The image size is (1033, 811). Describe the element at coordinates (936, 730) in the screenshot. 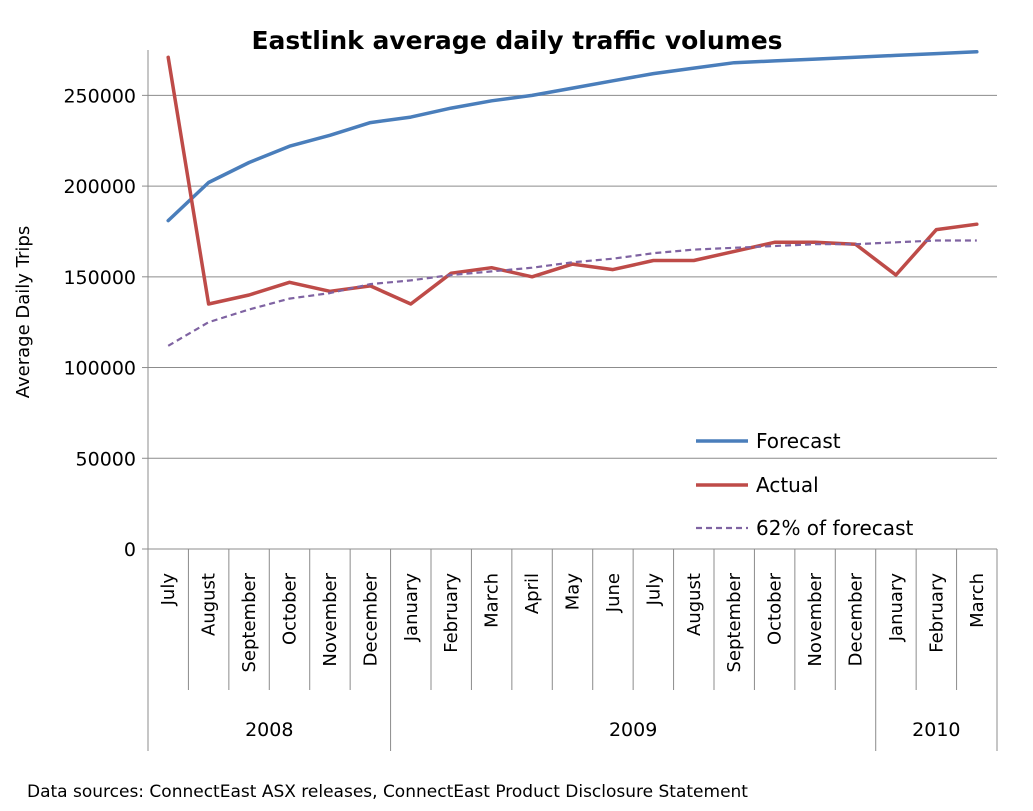

I see `year-group-label: 2010` at that location.